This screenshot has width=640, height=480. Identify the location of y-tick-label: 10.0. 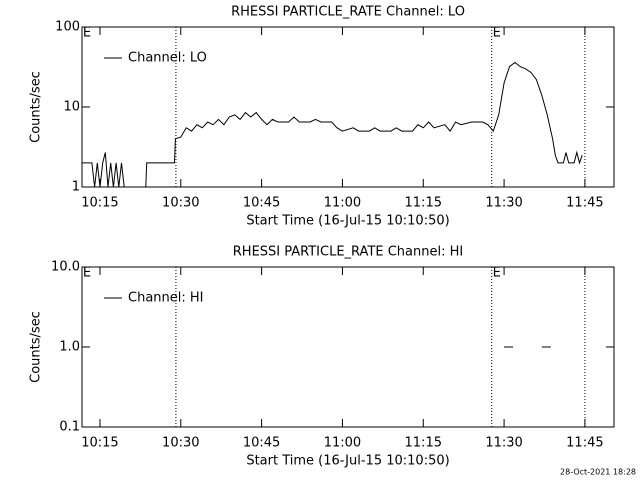
(65, 267).